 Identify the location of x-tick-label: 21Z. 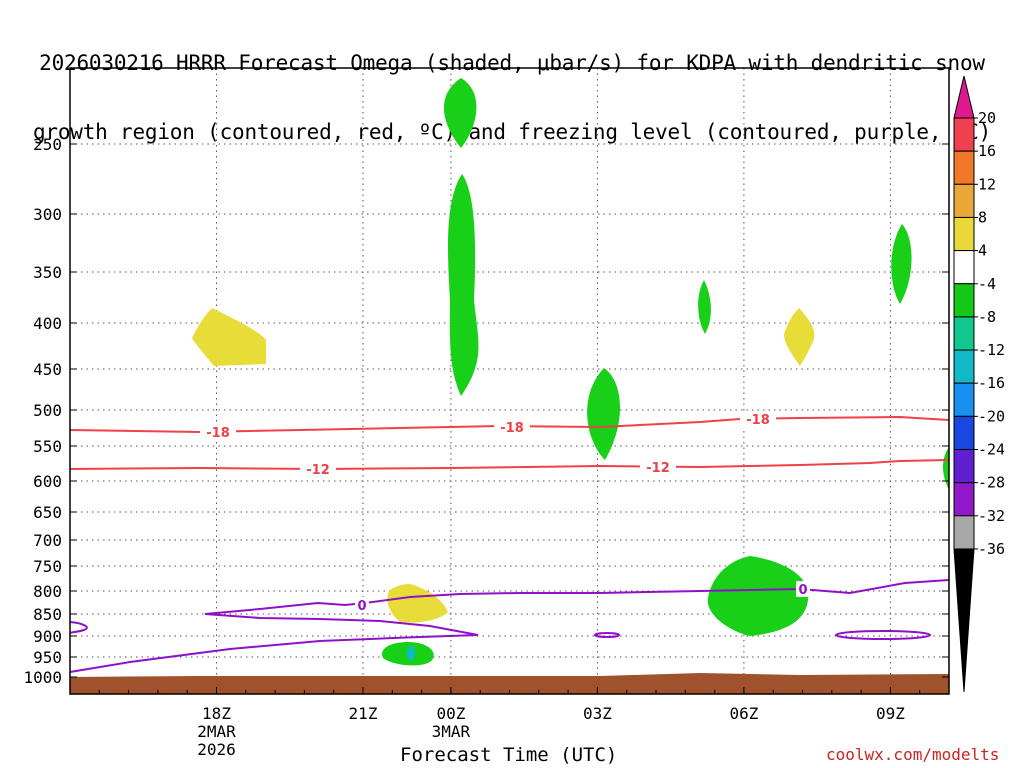
(363, 713).